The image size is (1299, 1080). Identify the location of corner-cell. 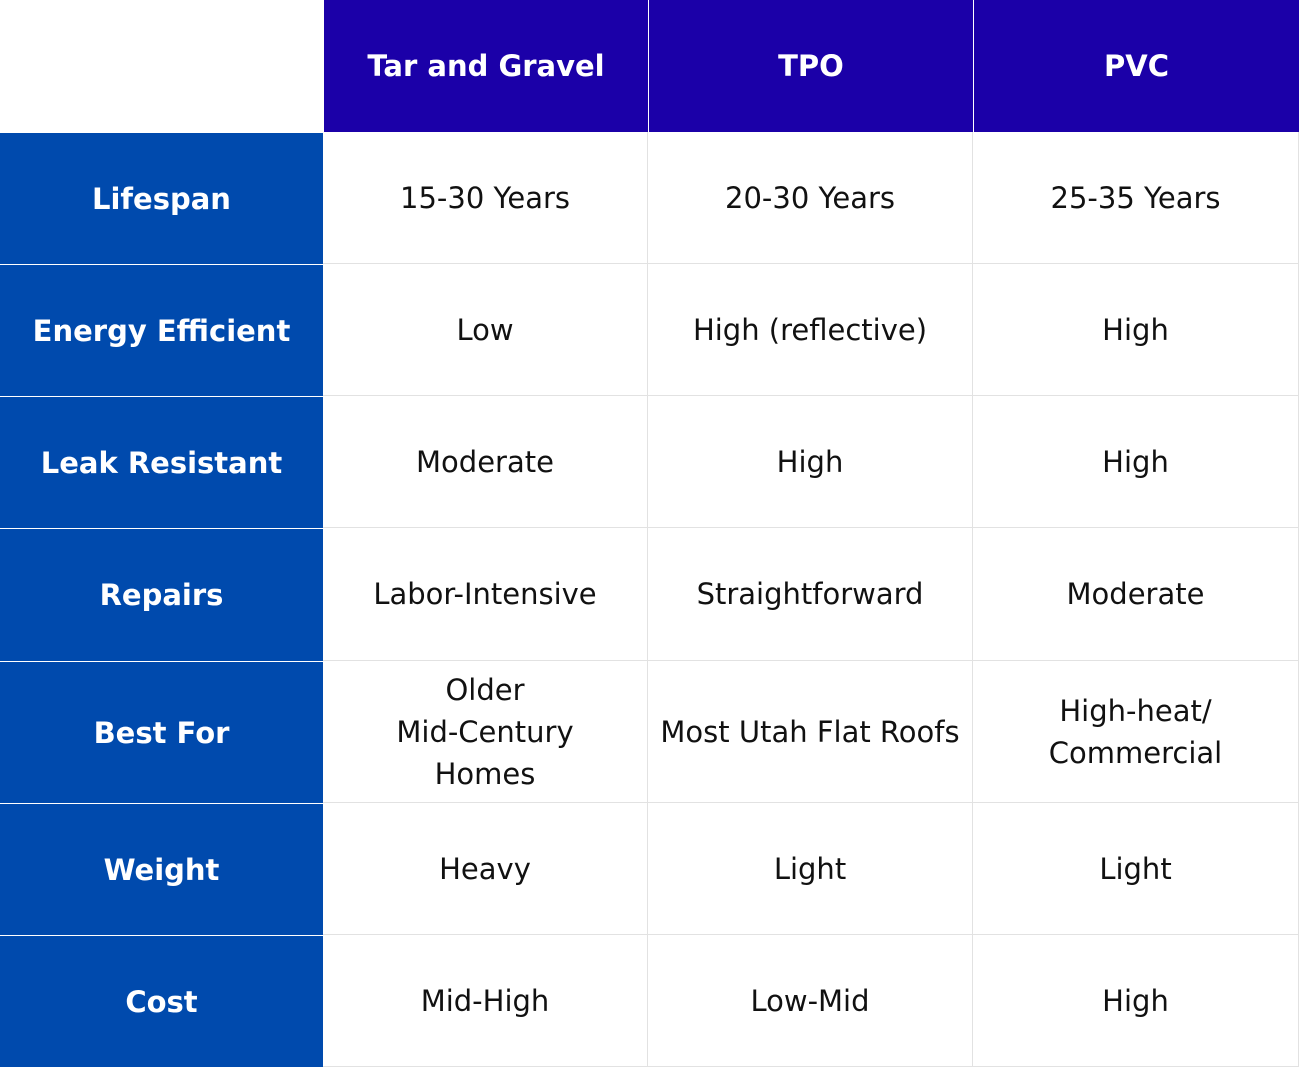
(161, 66).